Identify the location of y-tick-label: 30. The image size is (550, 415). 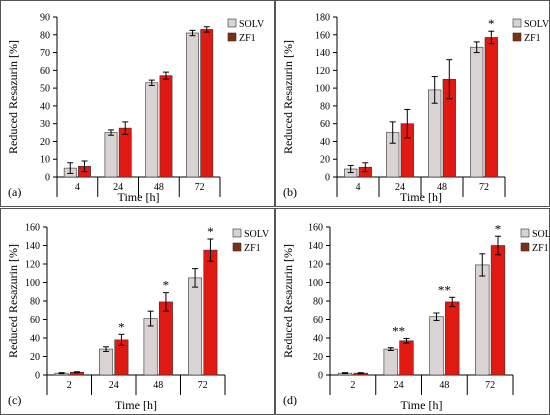
(45, 124).